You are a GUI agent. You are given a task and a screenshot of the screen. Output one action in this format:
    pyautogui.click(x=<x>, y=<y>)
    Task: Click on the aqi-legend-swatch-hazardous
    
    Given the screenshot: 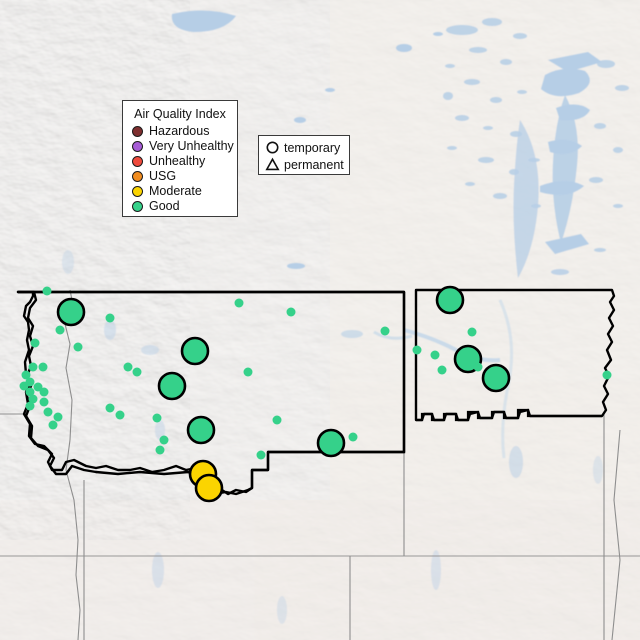 What is the action you would take?
    pyautogui.click(x=137, y=131)
    